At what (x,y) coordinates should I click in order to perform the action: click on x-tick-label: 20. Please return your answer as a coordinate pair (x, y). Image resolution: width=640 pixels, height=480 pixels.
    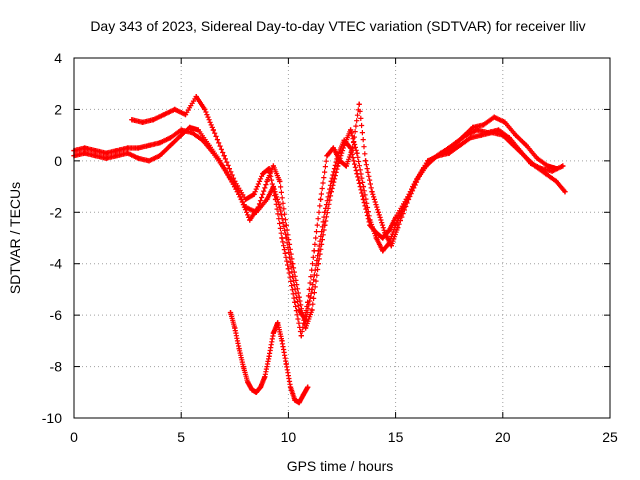
    Looking at the image, I should click on (503, 437).